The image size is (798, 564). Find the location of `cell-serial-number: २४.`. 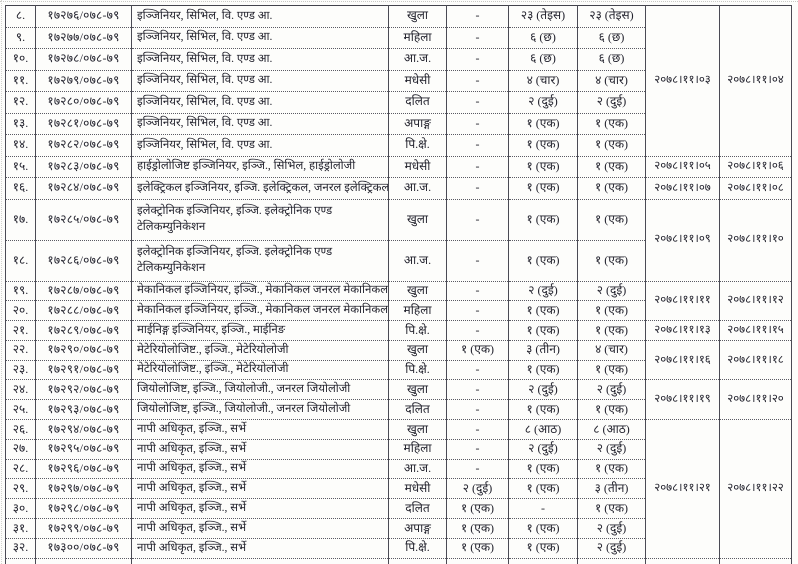

cell-serial-number: २४. is located at coordinates (20, 390).